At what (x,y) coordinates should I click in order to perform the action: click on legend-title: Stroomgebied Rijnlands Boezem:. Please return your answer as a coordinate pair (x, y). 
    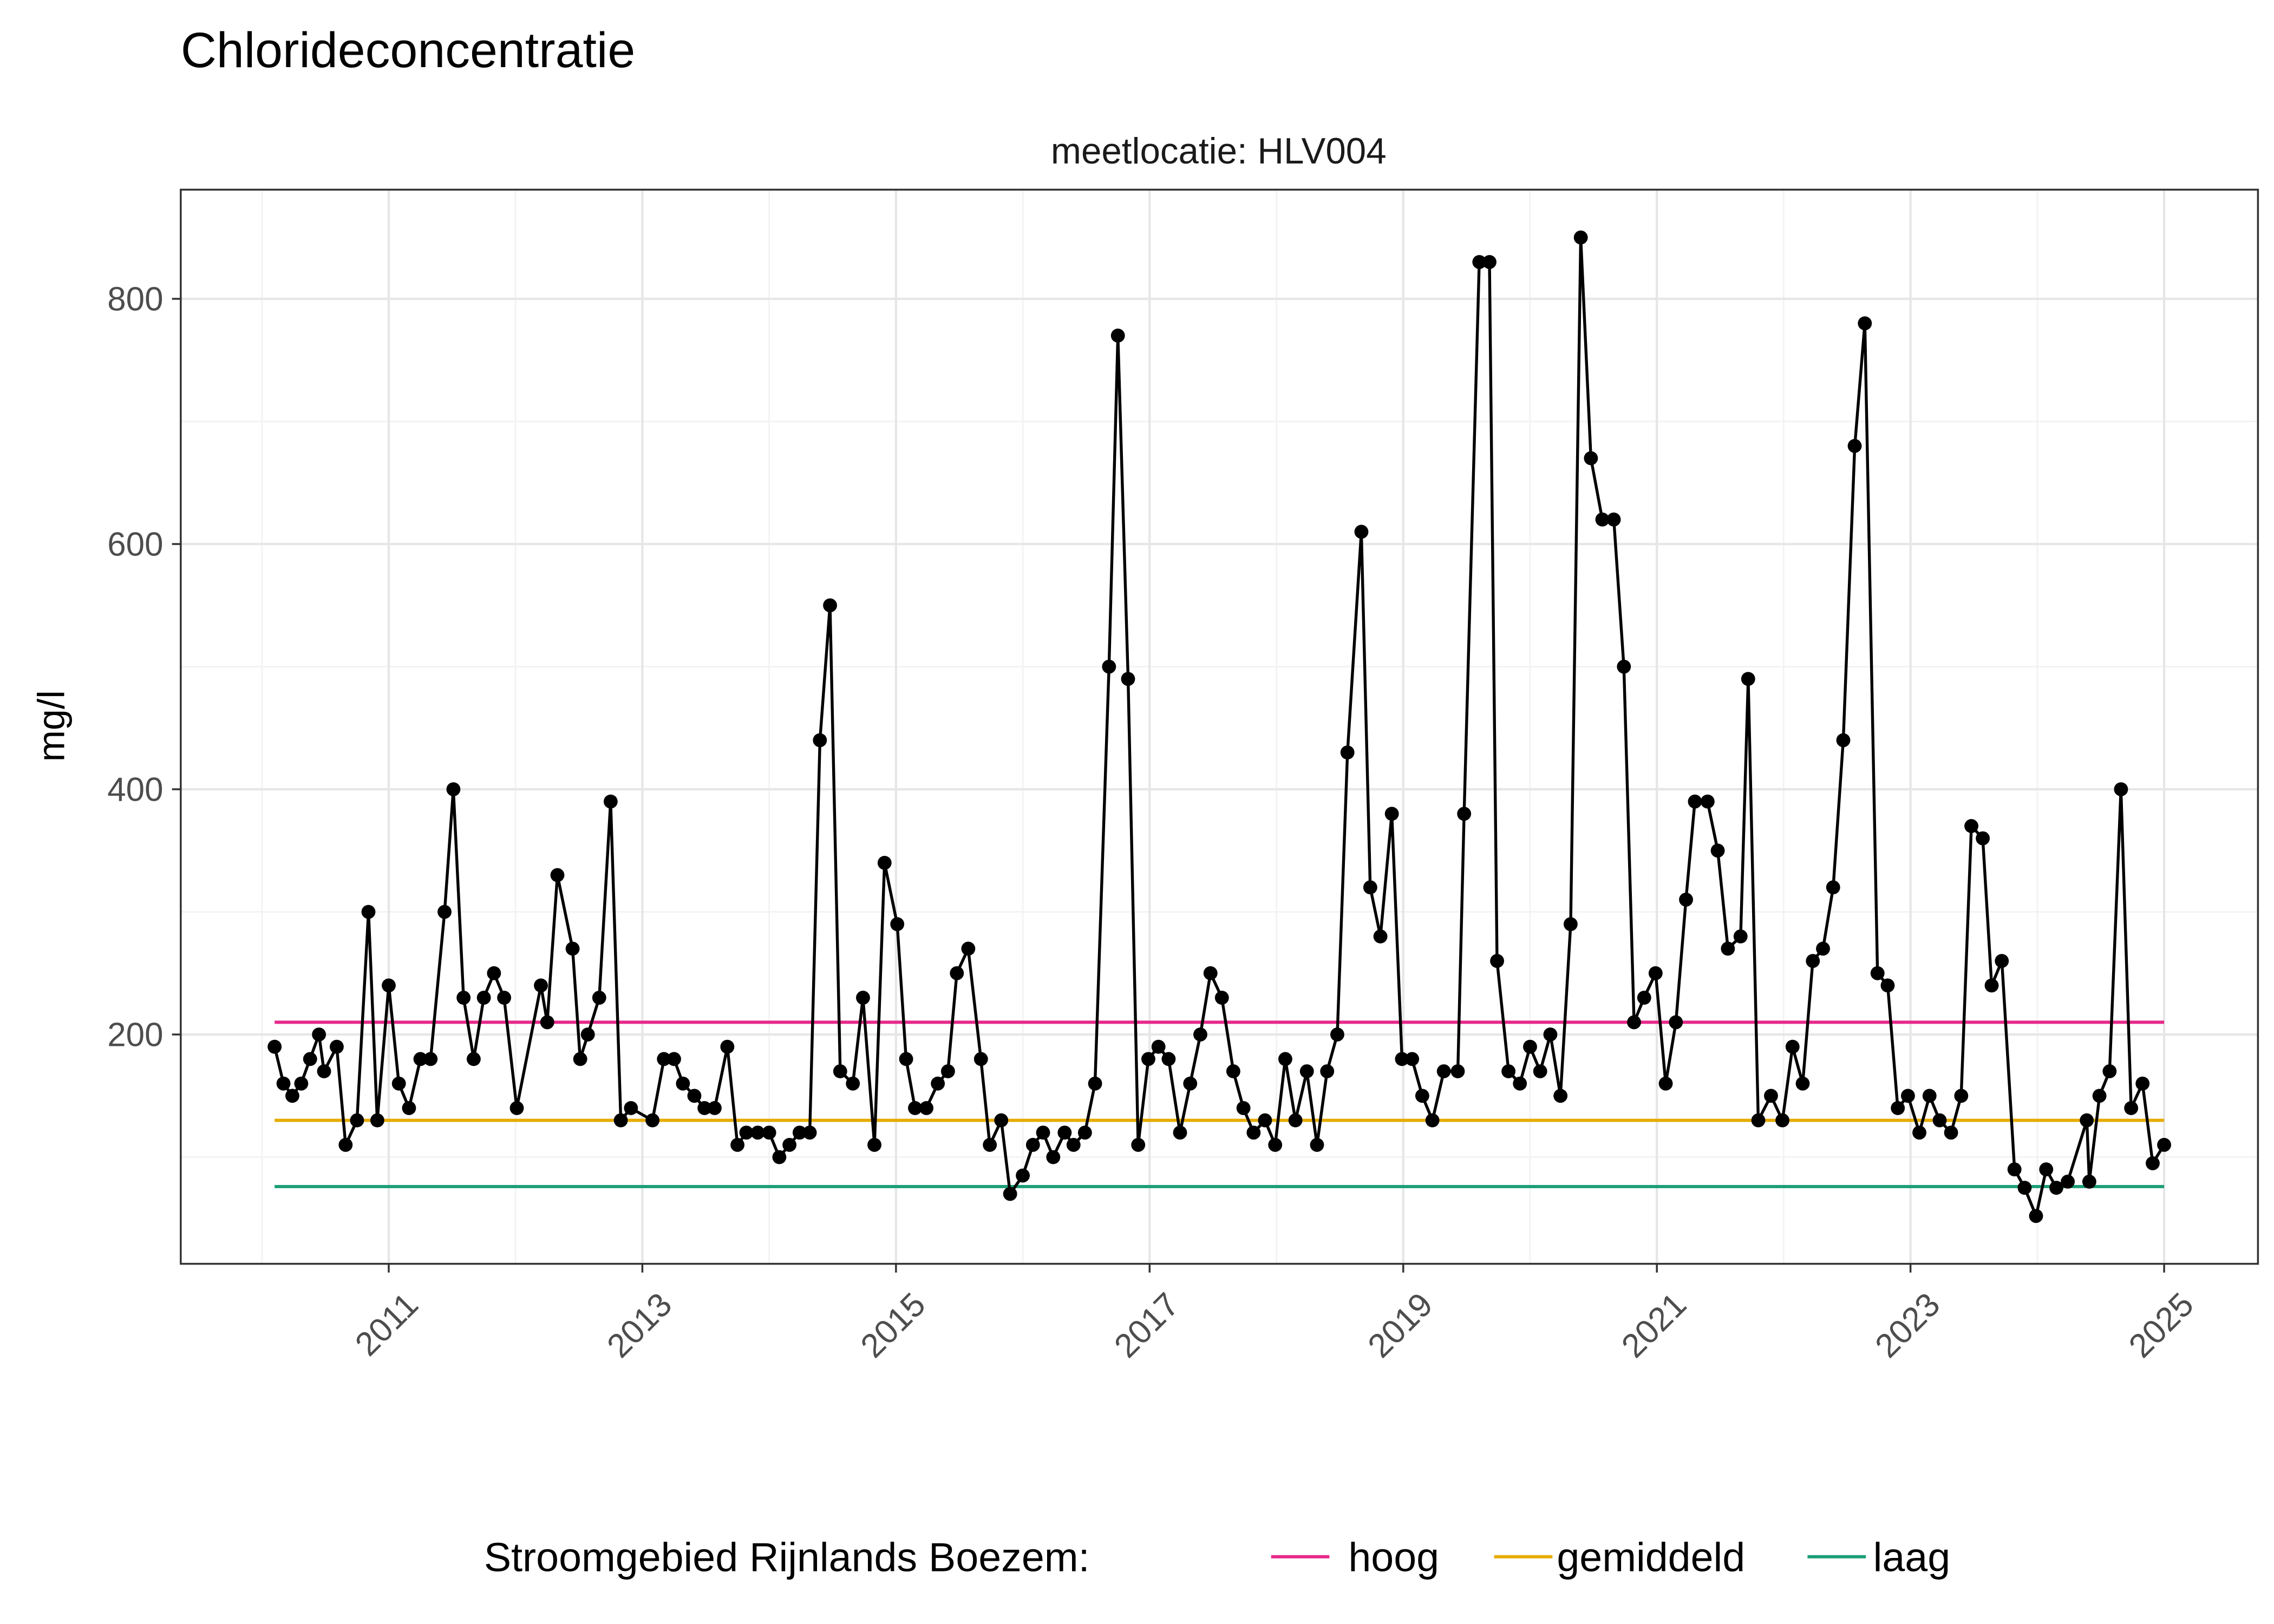
    Looking at the image, I should click on (787, 1557).